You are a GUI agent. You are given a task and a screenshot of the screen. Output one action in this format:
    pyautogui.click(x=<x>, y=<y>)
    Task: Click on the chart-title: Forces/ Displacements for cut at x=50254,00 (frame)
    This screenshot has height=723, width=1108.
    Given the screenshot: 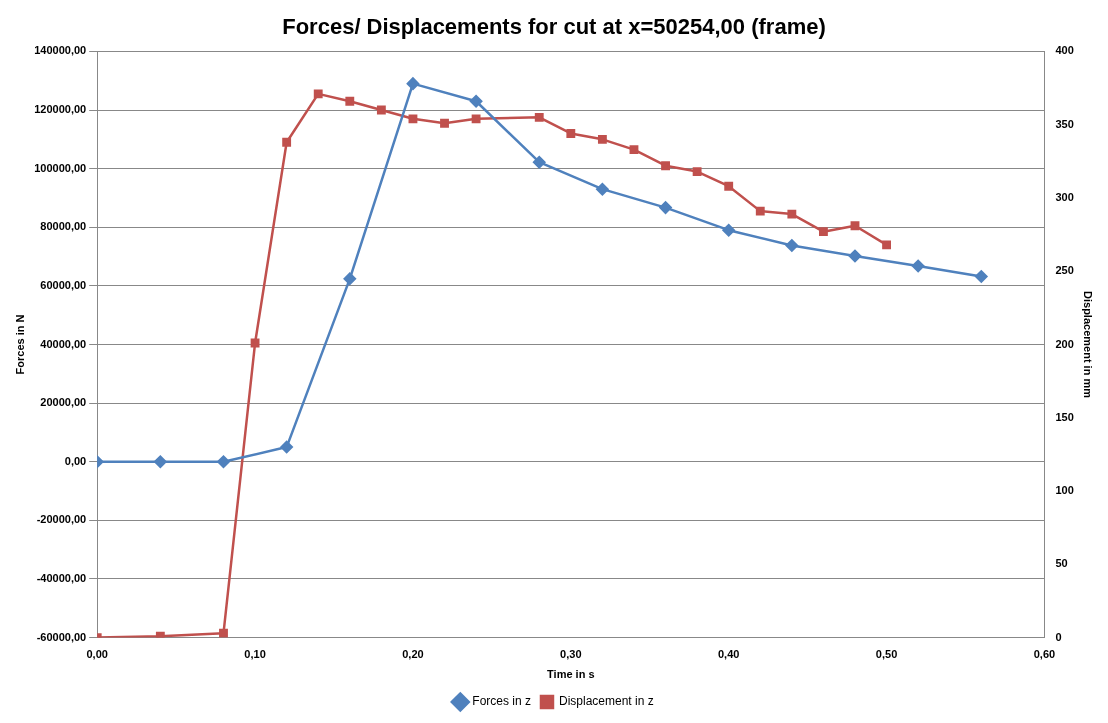 What is the action you would take?
    pyautogui.click(x=554, y=27)
    